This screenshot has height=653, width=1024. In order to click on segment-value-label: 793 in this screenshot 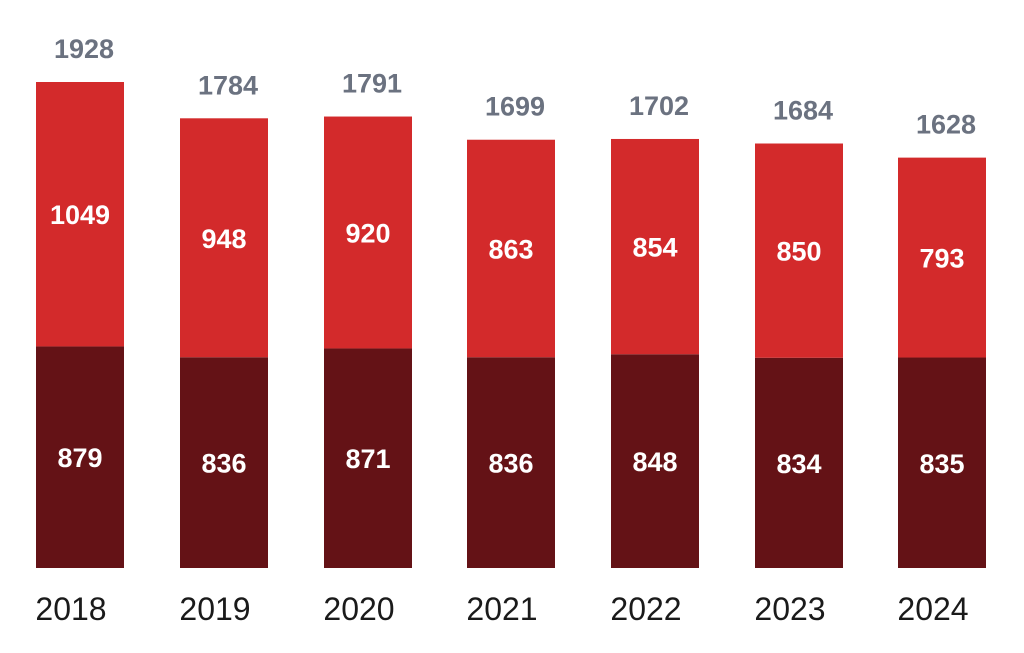, I will do `click(941, 259)`.